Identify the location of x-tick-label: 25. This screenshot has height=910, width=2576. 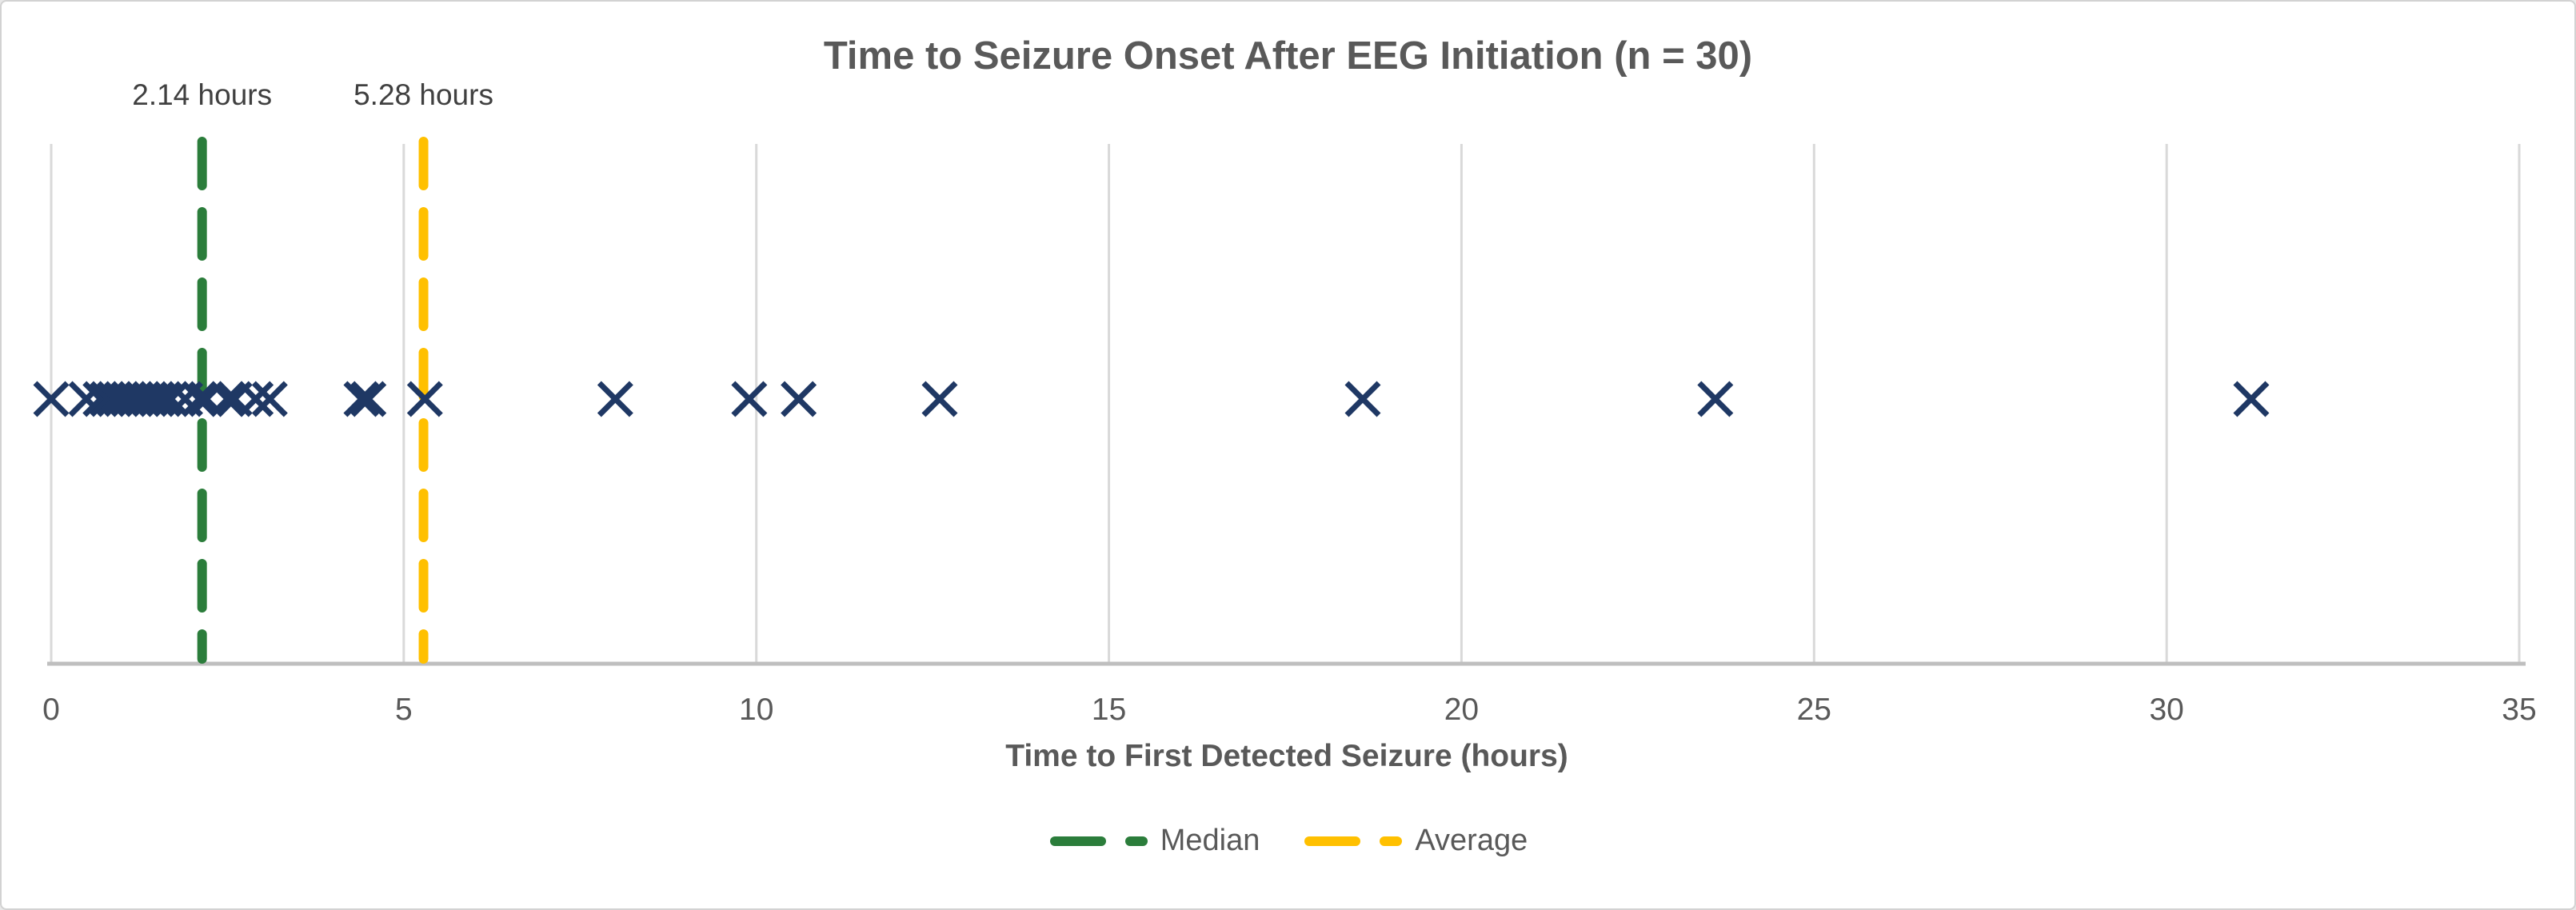
(1814, 709).